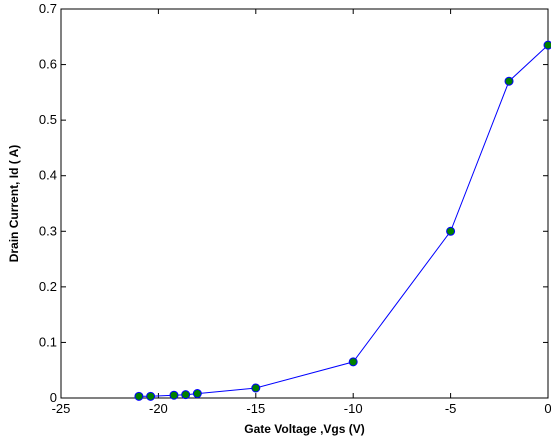 Image resolution: width=551 pixels, height=438 pixels. Describe the element at coordinates (48, 286) in the screenshot. I see `y-tick-label: 0.2` at that location.